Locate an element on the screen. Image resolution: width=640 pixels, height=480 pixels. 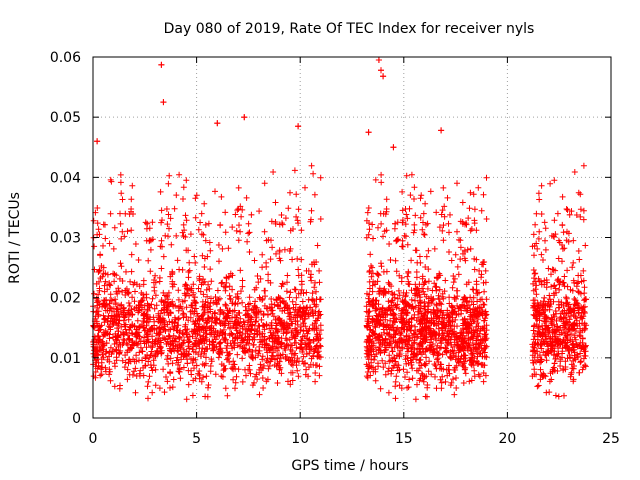
y-tick-label: 0.03 is located at coordinates (65, 239).